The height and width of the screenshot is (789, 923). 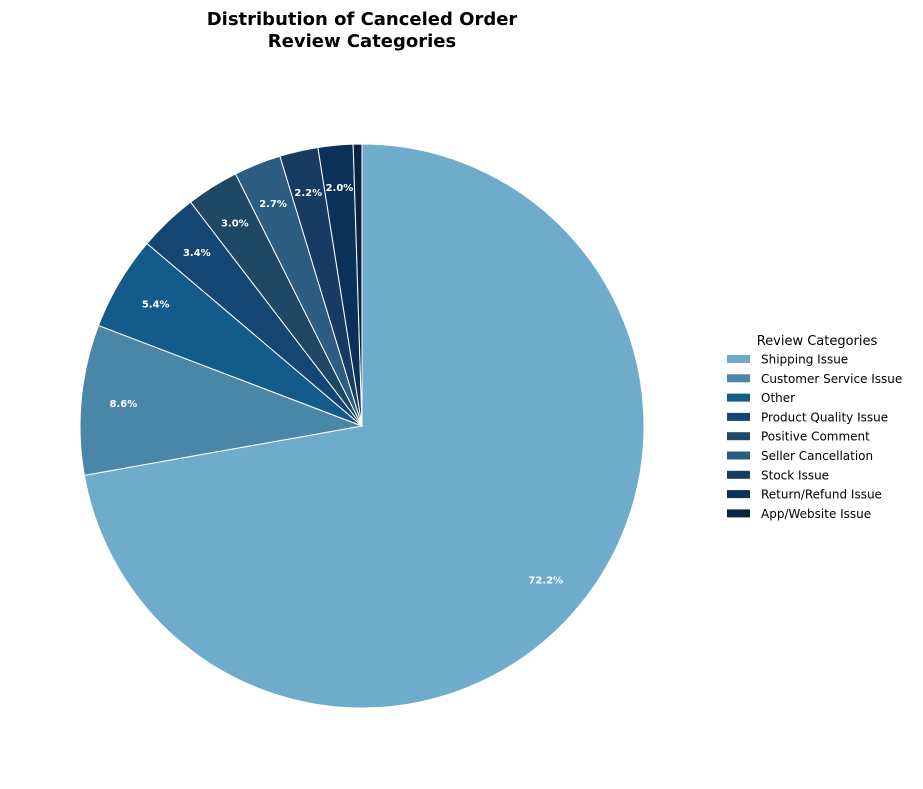 I want to click on pie-label-other: 5.4%, so click(x=156, y=304).